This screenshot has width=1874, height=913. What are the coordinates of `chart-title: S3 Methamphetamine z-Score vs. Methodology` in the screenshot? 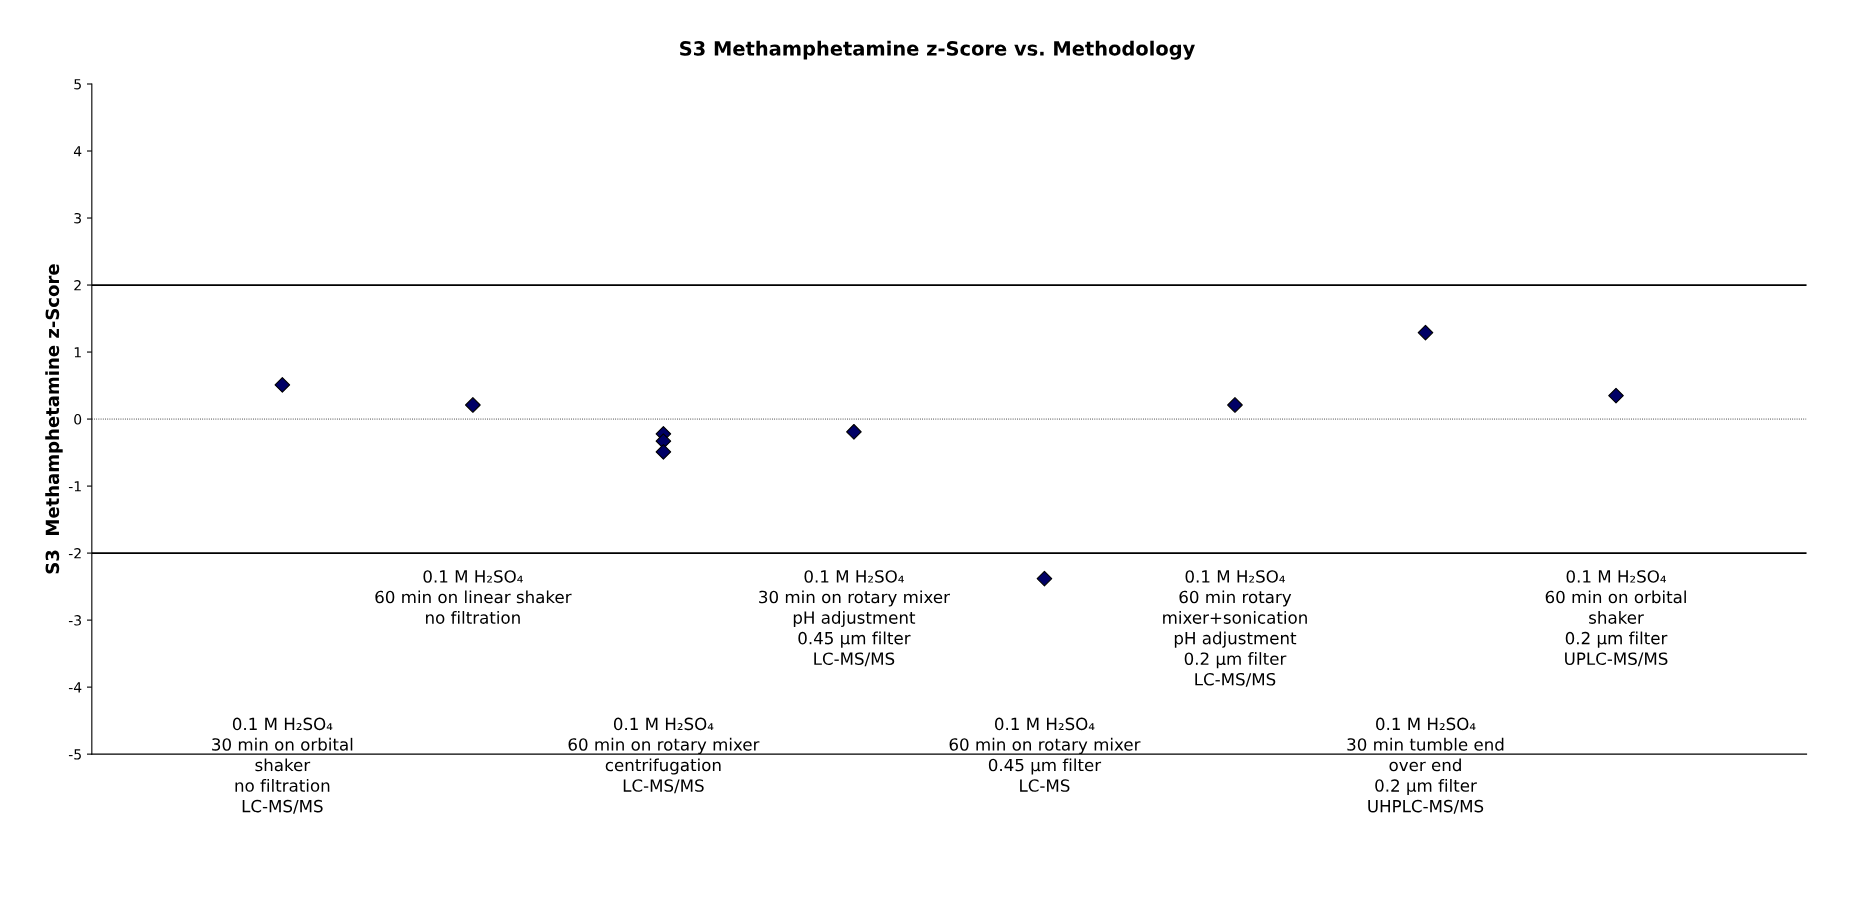 It's located at (937, 50).